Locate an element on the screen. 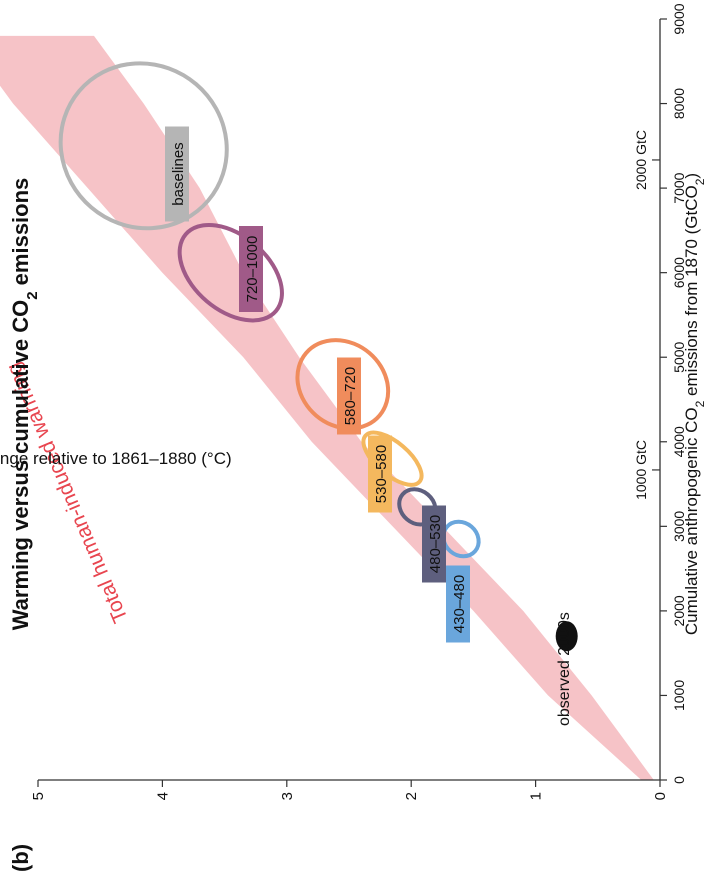 The width and height of the screenshot is (705, 874). observed-group: observed 2000s is located at coordinates (566, 669).